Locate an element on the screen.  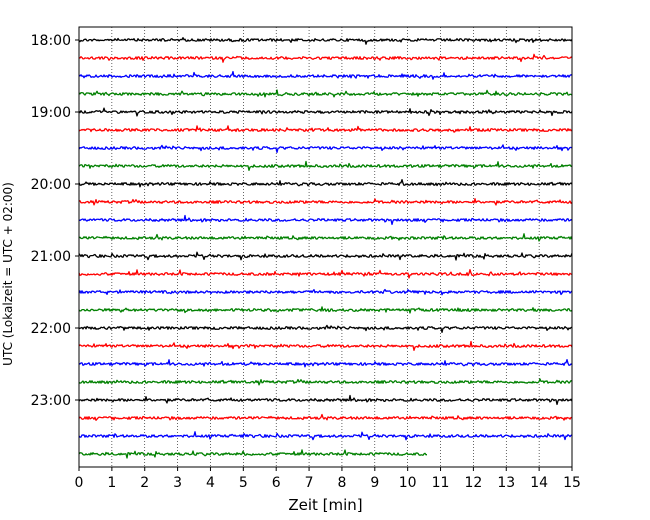
x-tick-label: 15 is located at coordinates (572, 483).